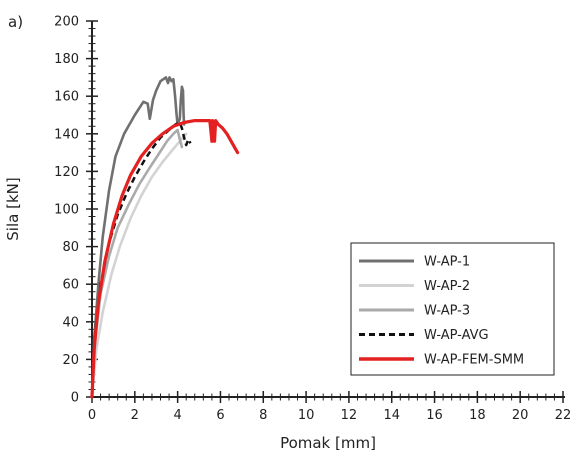 The image size is (572, 458). I want to click on legend-label: W-AP-2, so click(447, 286).